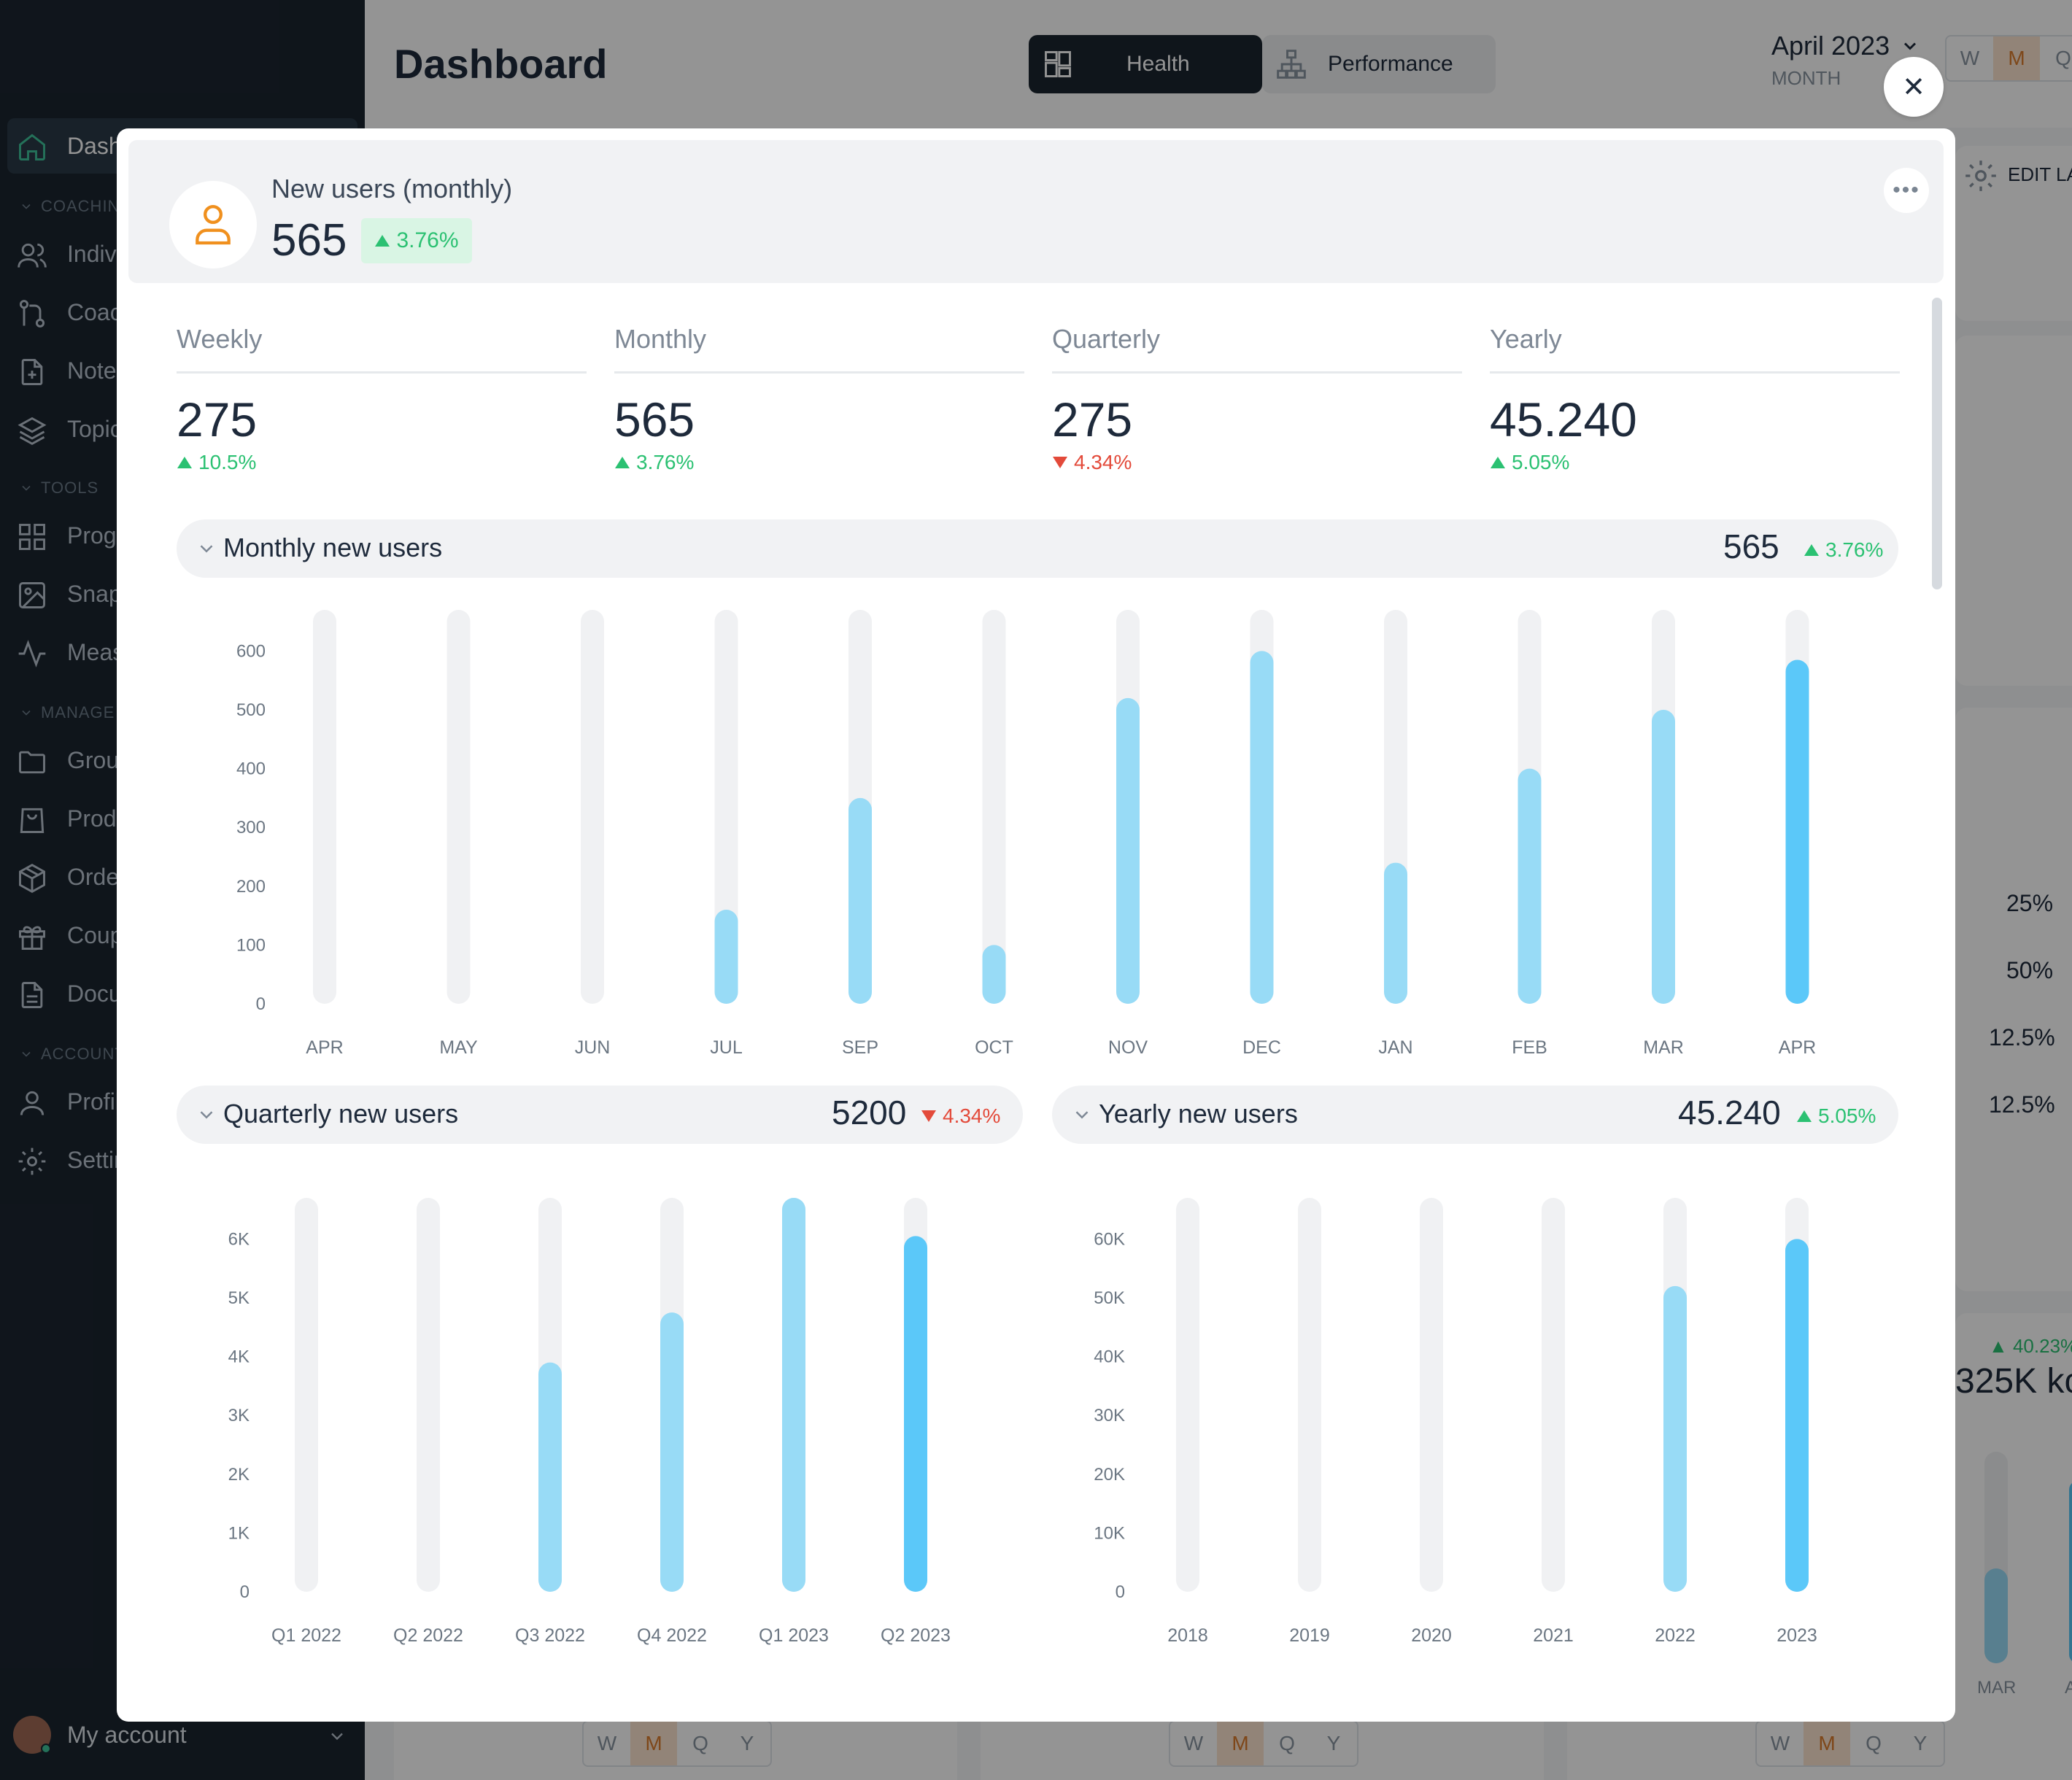 This screenshot has width=2072, height=1780. Describe the element at coordinates (860, 1047) in the screenshot. I see `x-axis-label: SEP` at that location.